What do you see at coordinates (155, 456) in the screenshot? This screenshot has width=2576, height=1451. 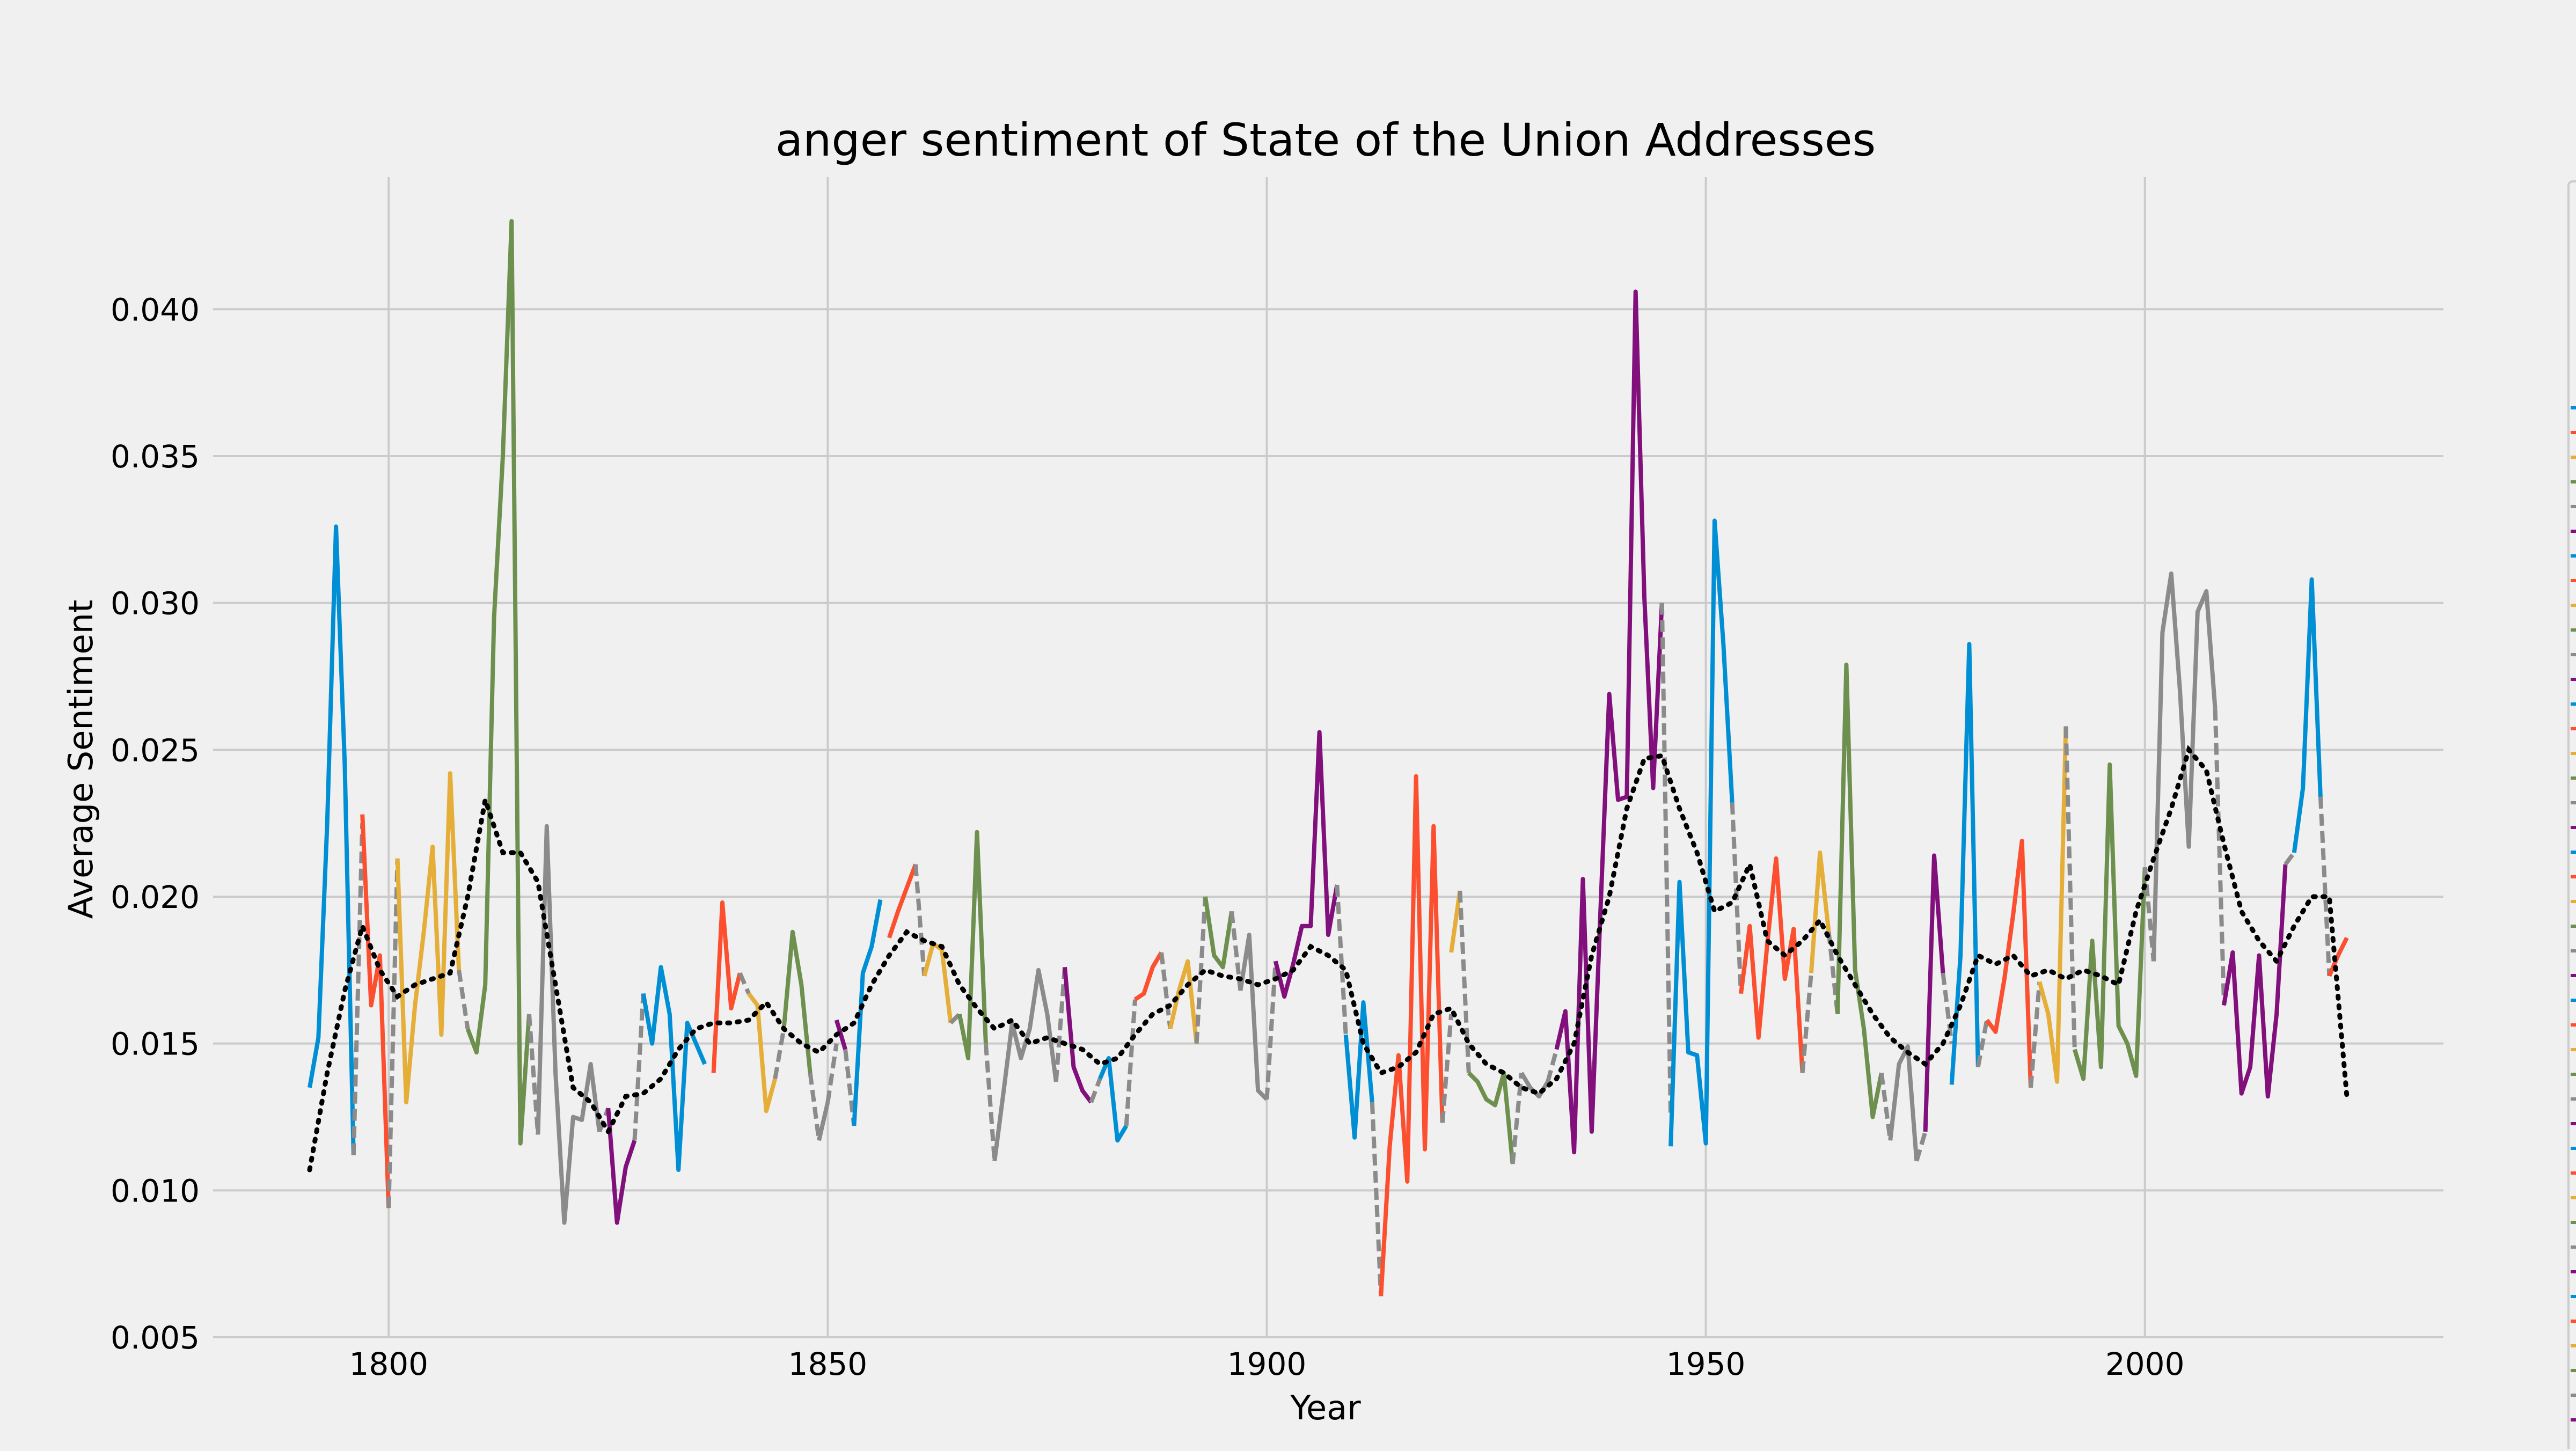 I see `y-tick-label: 0.035` at bounding box center [155, 456].